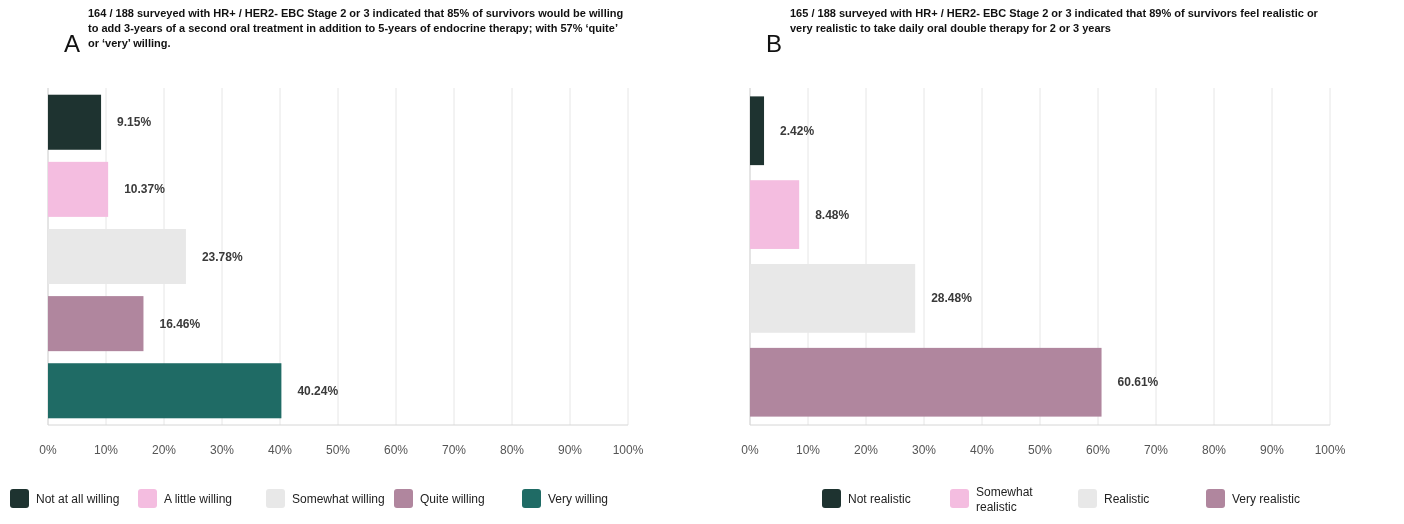 This screenshot has height=524, width=1404. Describe the element at coordinates (1266, 499) in the screenshot. I see `legend-label: Very realistic` at that location.